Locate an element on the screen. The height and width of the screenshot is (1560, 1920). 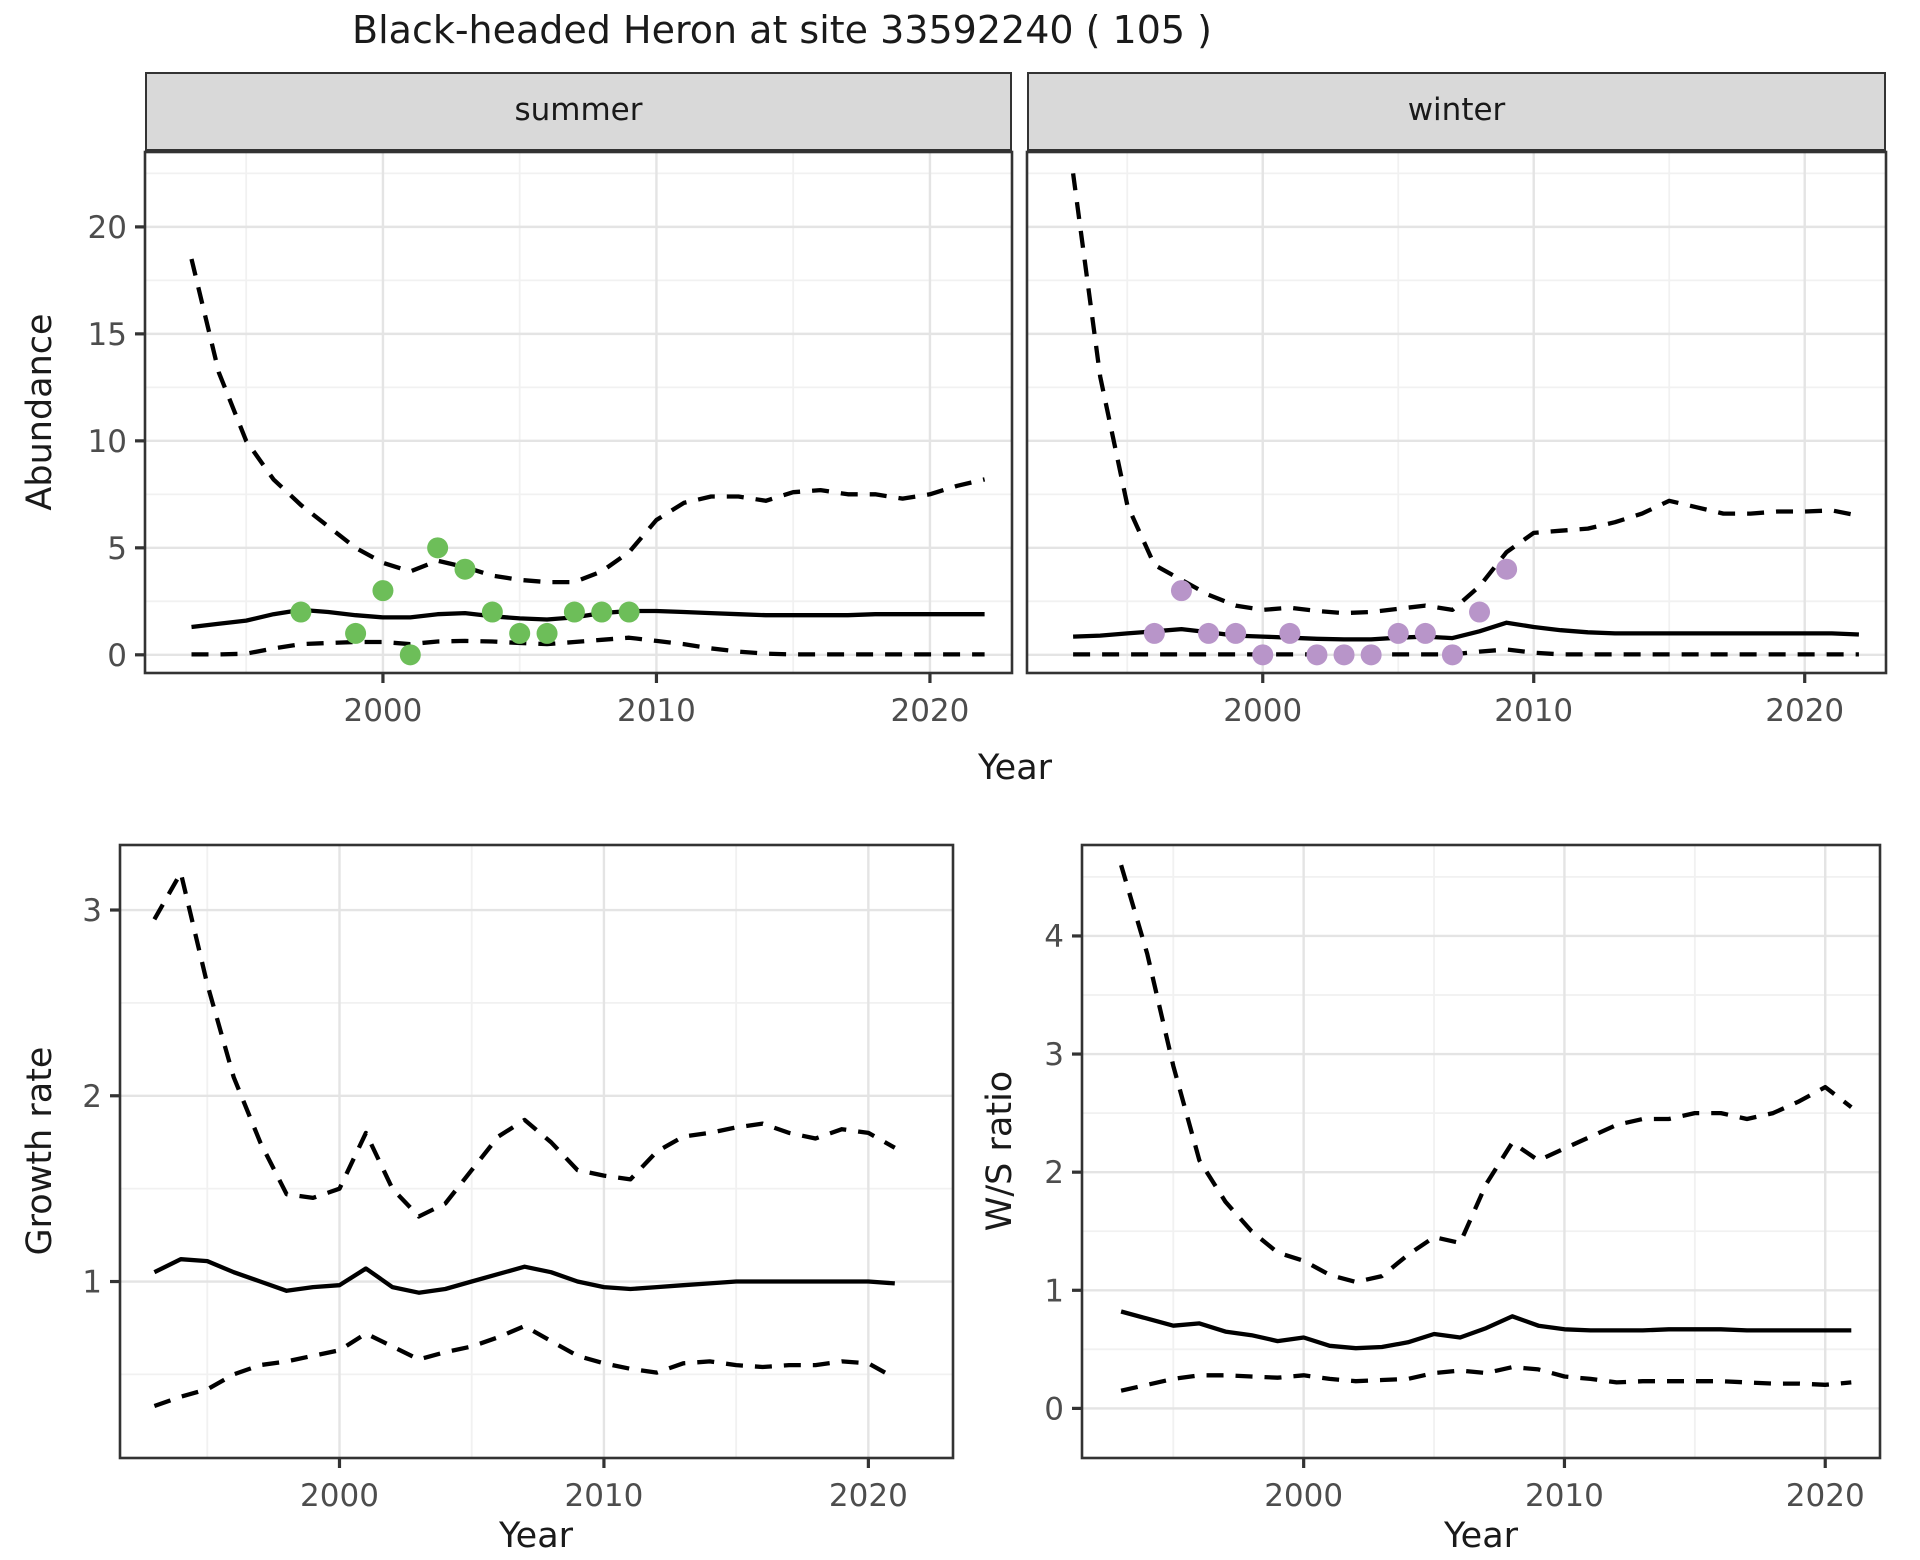
ws-ratio-lower-95-ci-line is located at coordinates (1486, 1378).